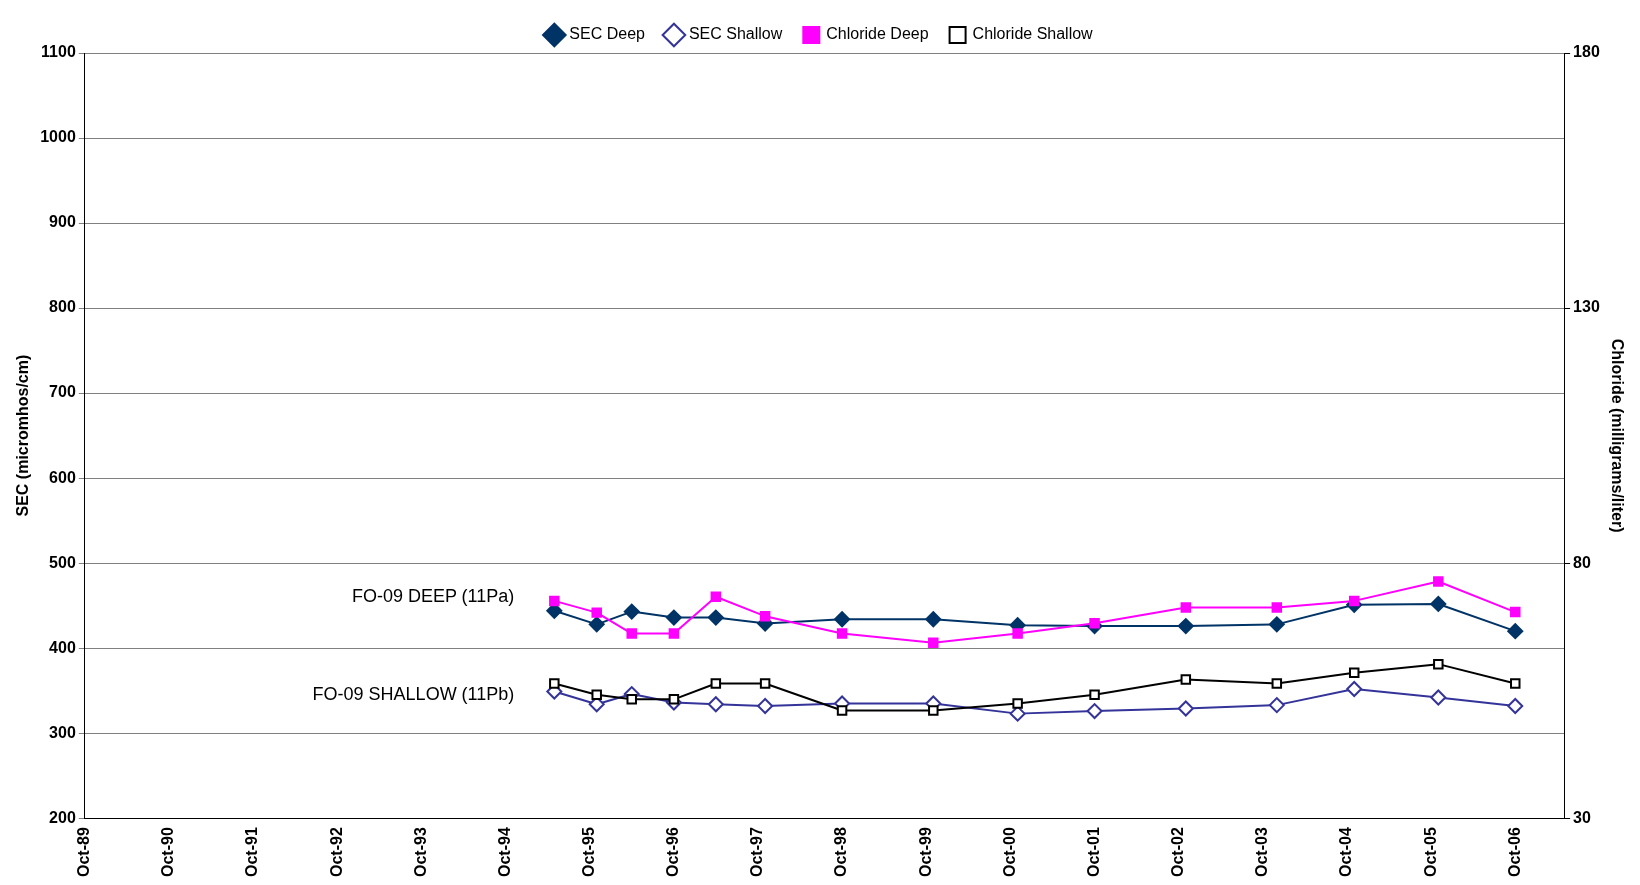  What do you see at coordinates (1346, 852) in the screenshot?
I see `x-tick-label: Oct-04` at bounding box center [1346, 852].